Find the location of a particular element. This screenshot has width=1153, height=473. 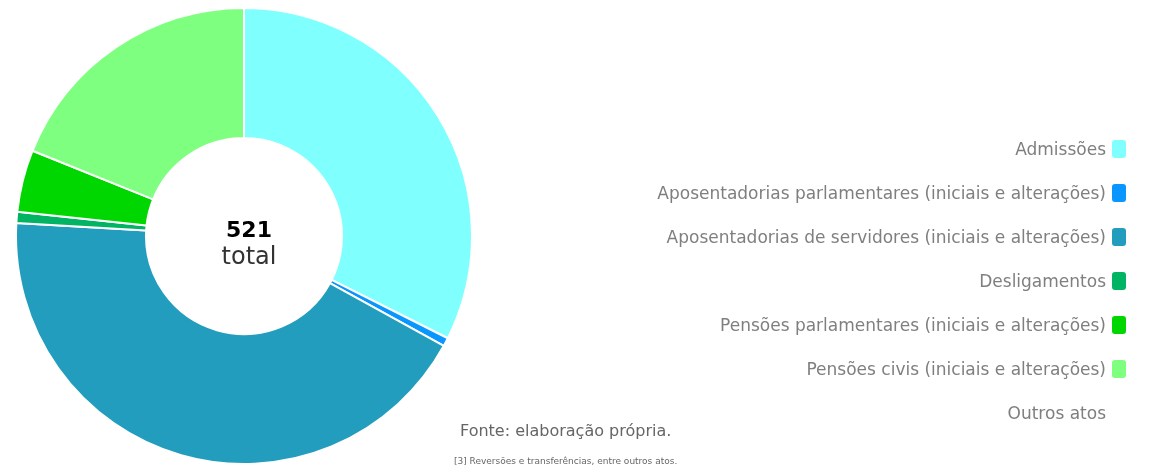

legend-label: Aposentadorias parlamentares (iniciais e alterações) is located at coordinates (881, 193).